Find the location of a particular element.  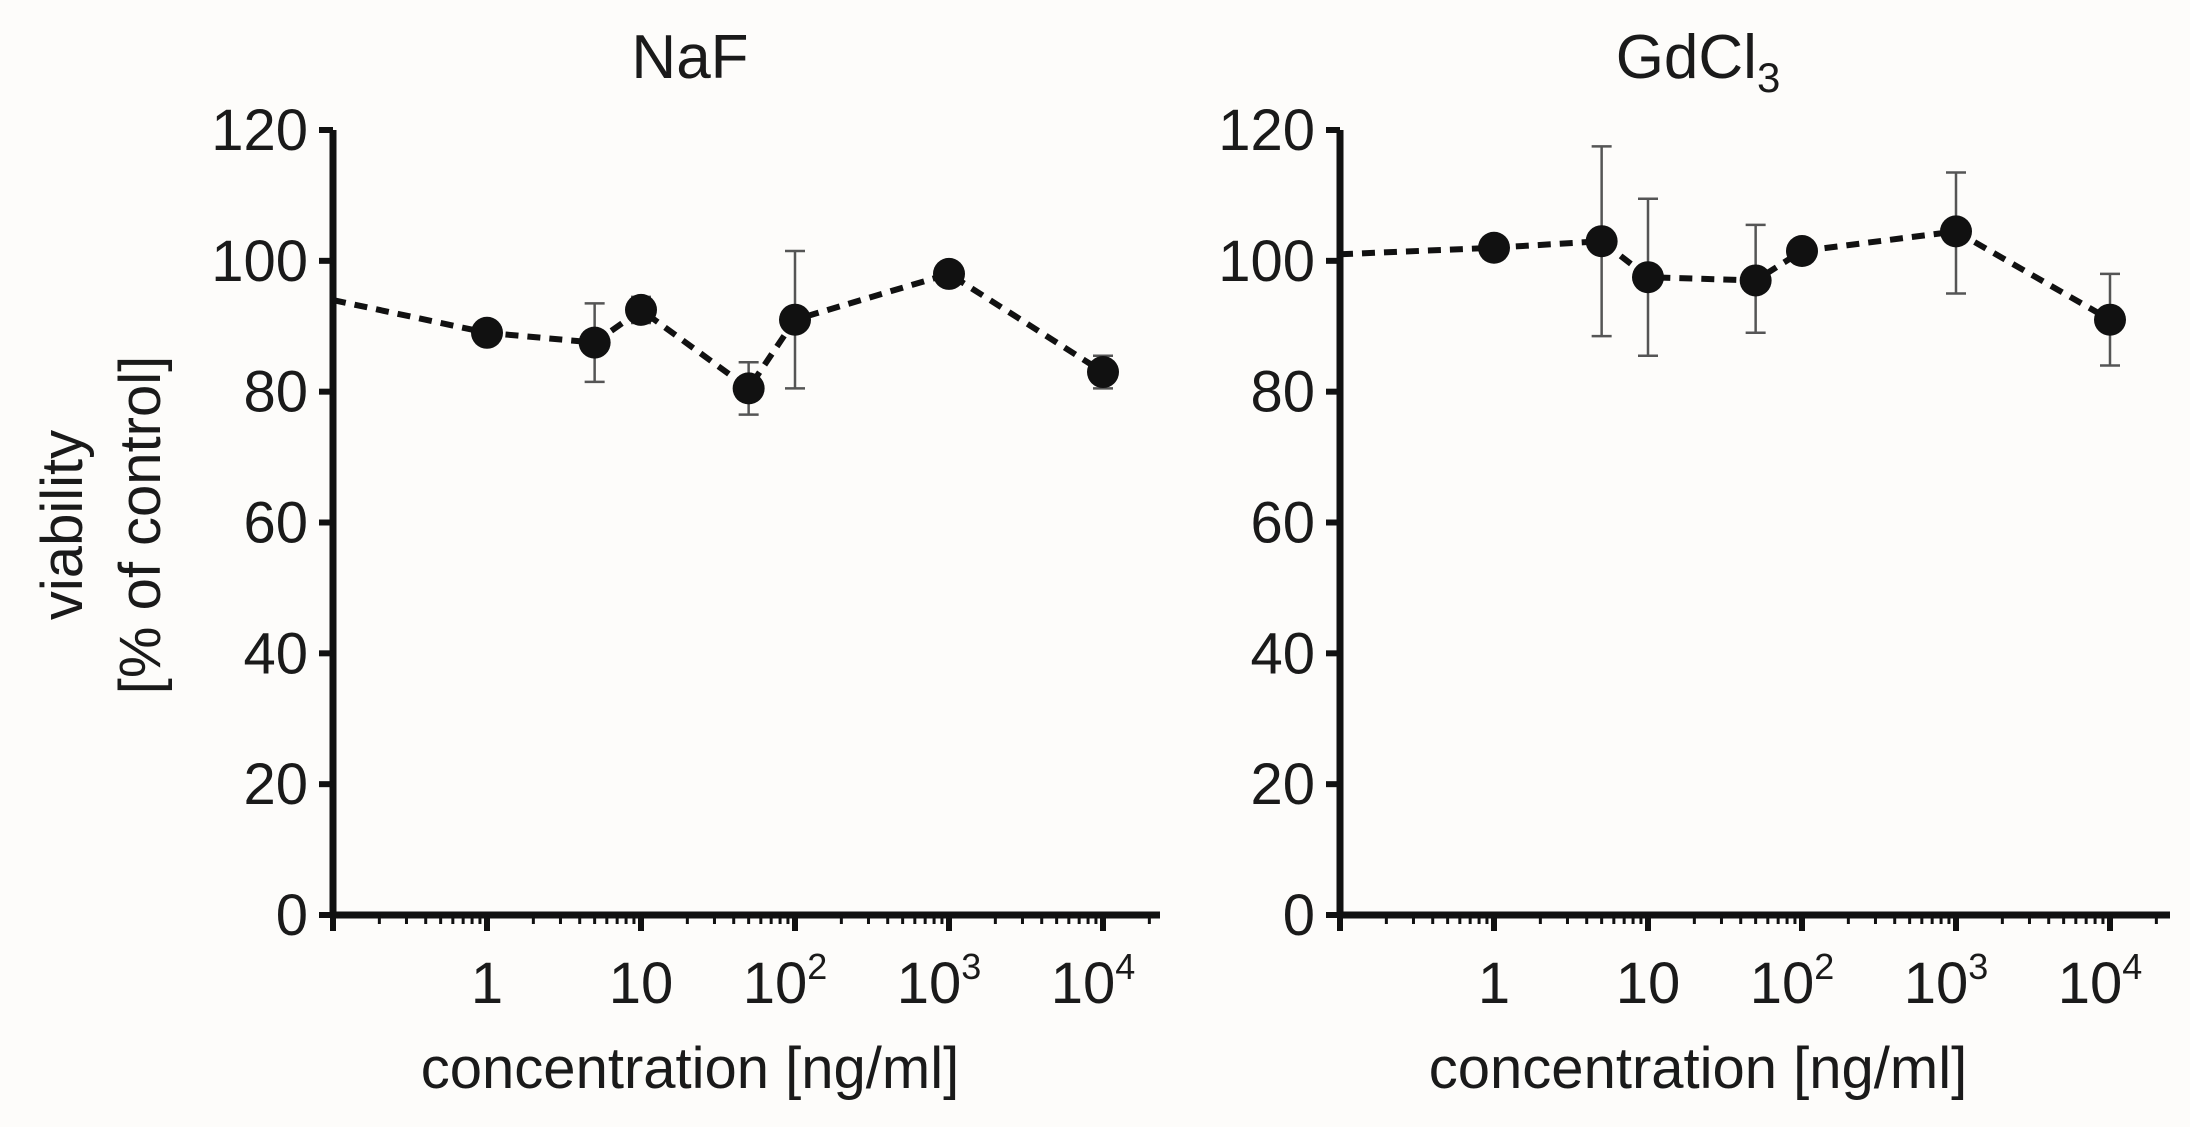

chart-title-main: NaF is located at coordinates (689, 57).